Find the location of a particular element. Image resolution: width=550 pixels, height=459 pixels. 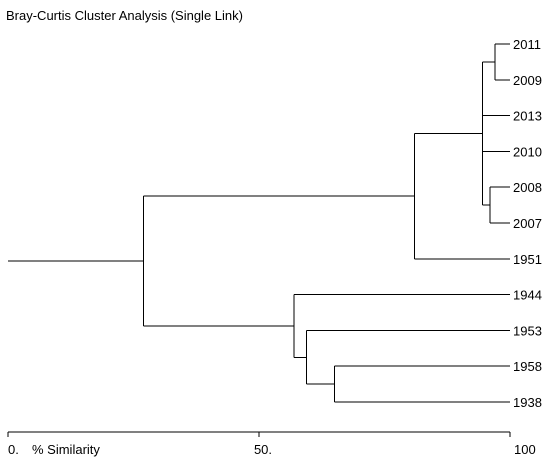

leaf-label-1951: 1951 is located at coordinates (527, 259).